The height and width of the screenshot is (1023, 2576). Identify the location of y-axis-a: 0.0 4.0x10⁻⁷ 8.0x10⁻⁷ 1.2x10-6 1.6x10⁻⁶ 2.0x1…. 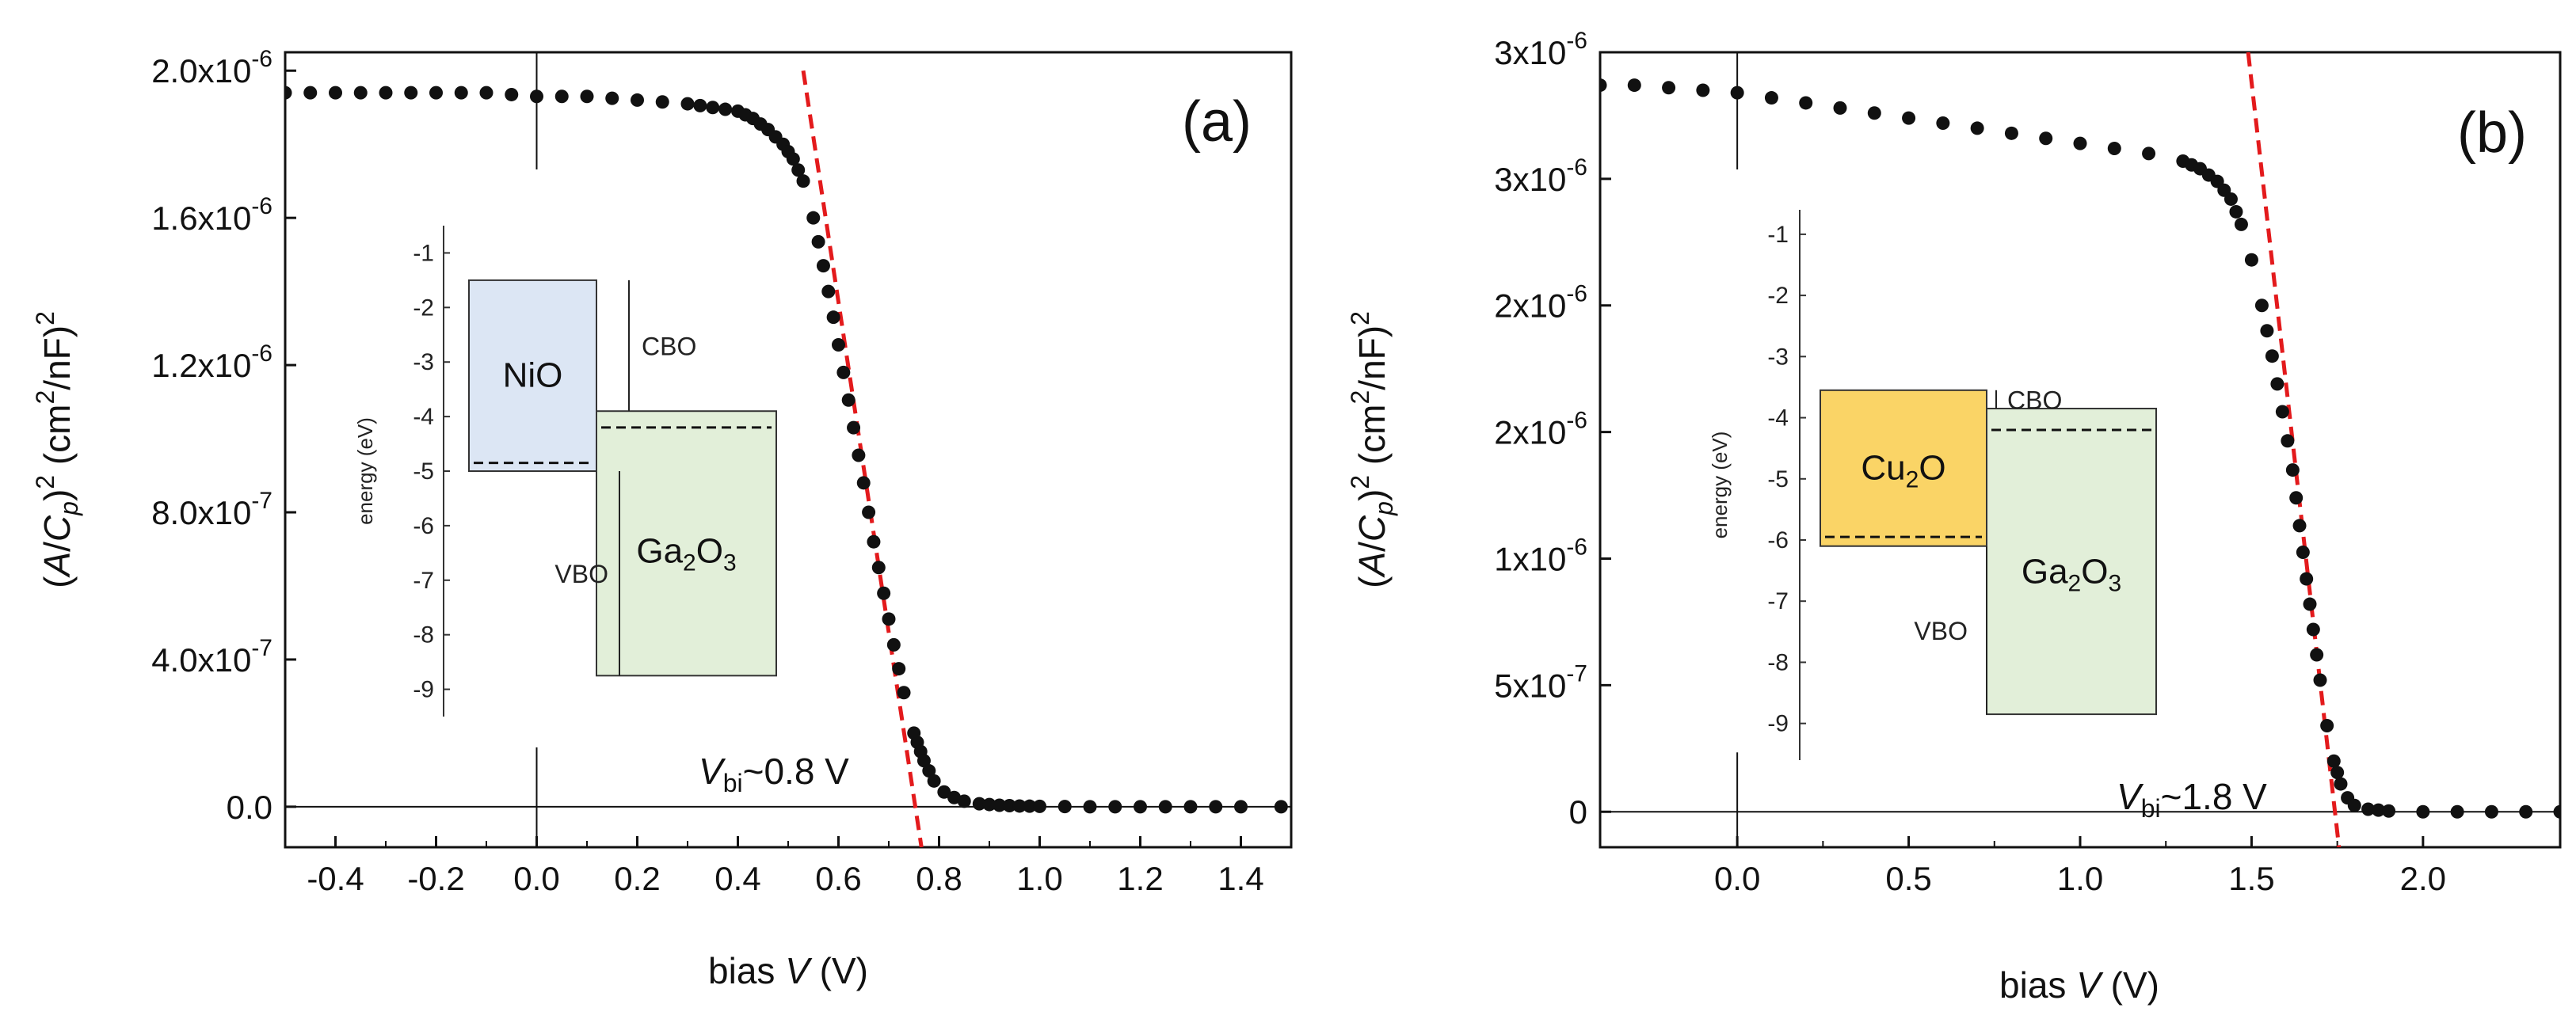
(223, 436).